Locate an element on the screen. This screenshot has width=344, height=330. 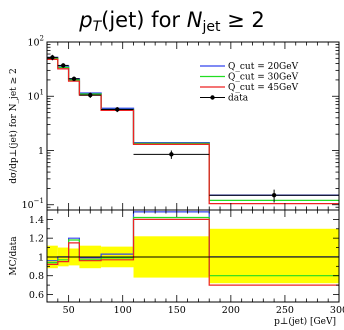
main-y-tick-label: 1 is located at coordinates (41, 151).